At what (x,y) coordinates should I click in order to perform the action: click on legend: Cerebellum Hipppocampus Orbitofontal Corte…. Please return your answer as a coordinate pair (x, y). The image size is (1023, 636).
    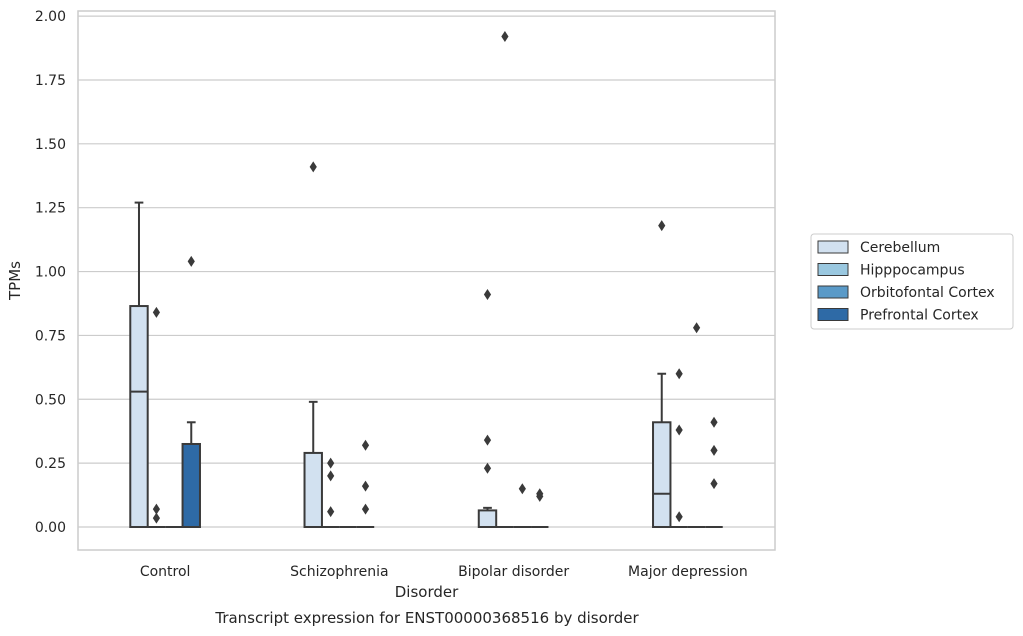
    Looking at the image, I should click on (912, 281).